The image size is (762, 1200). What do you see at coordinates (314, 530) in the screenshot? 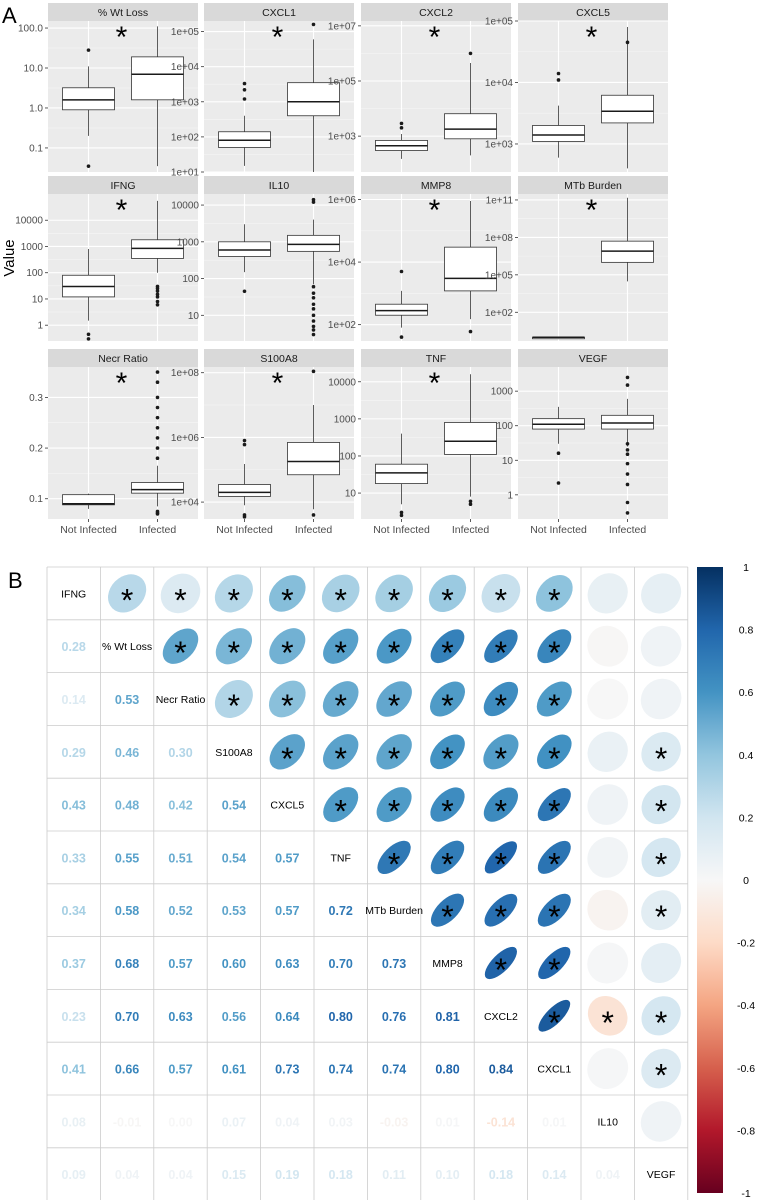
I see `x-tick-label: Infected` at bounding box center [314, 530].